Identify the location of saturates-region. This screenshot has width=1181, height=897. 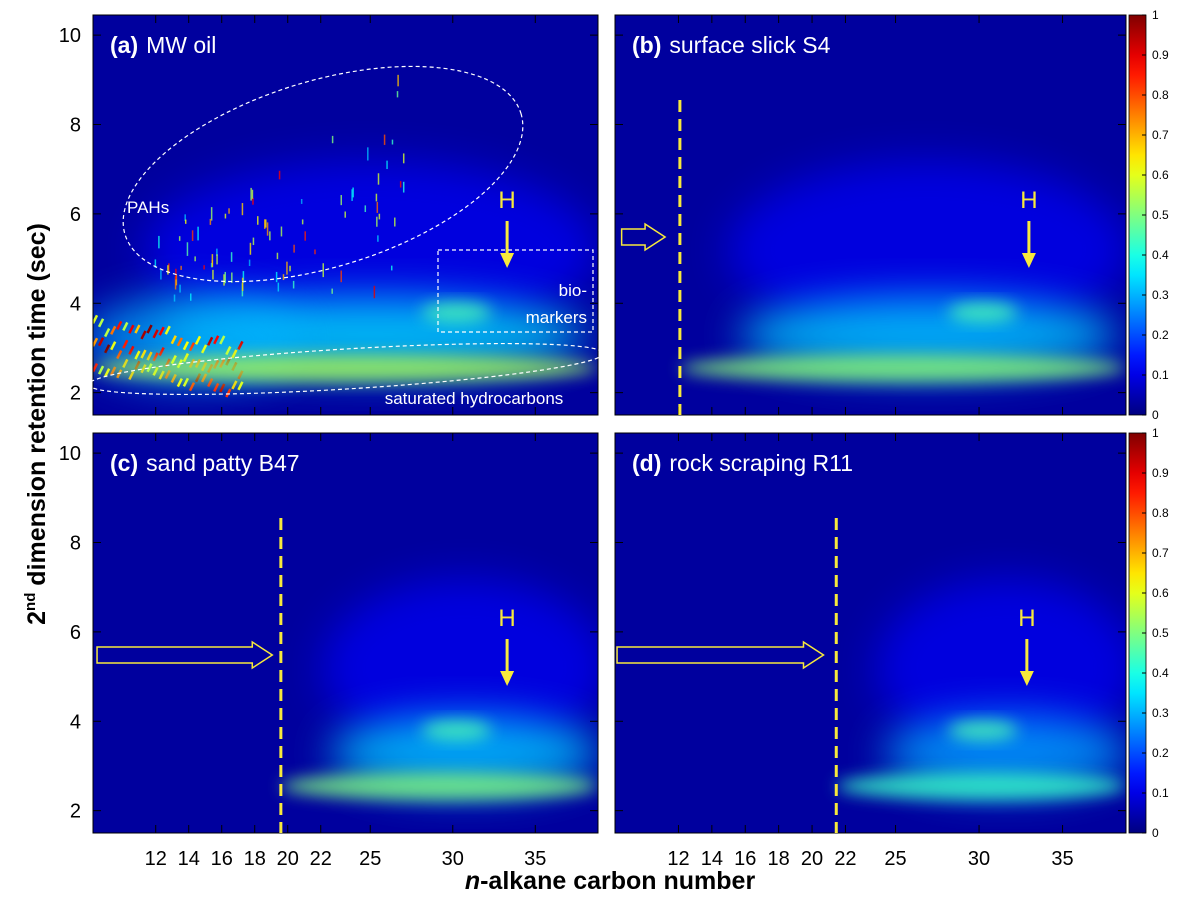
(346, 369).